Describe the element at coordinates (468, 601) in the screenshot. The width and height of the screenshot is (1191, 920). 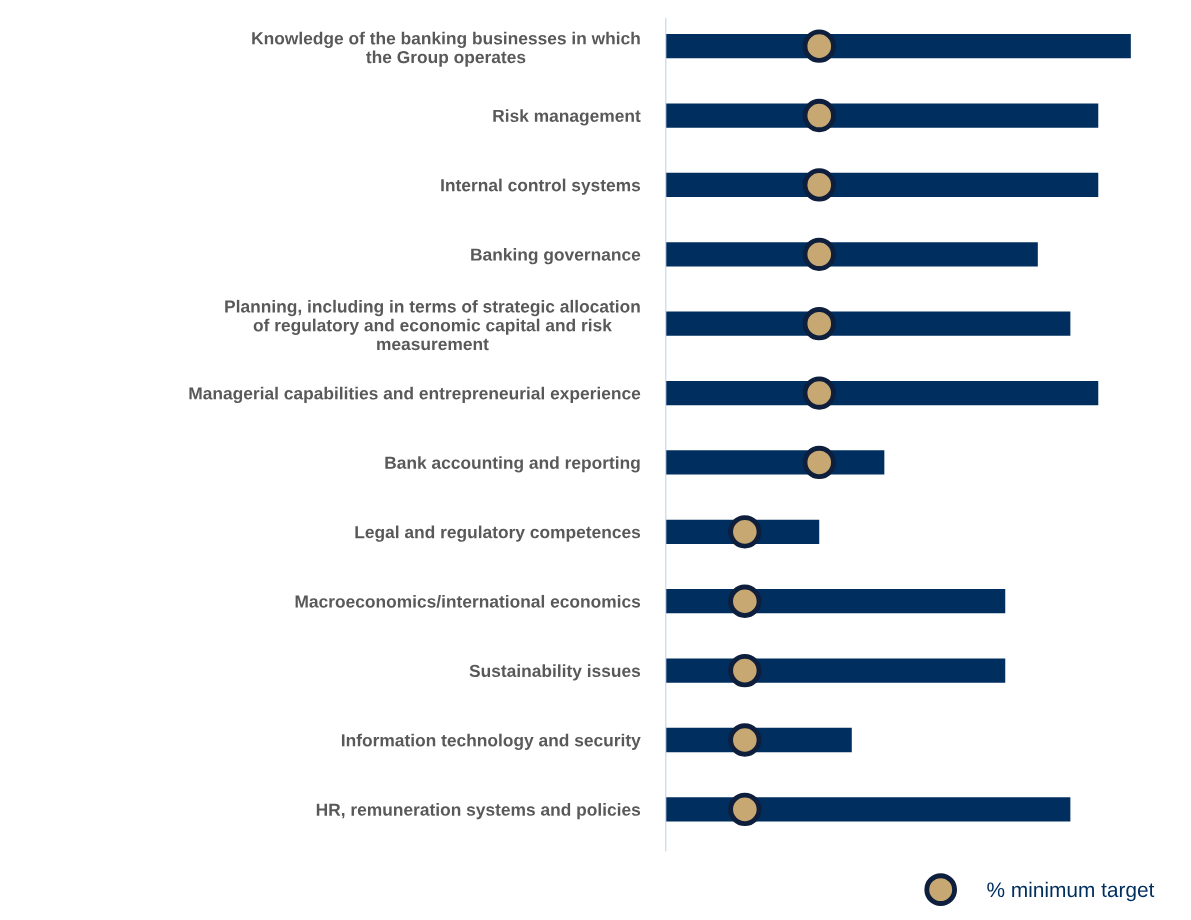
I see `y-tick-label: Macroeconomics/international economics` at that location.